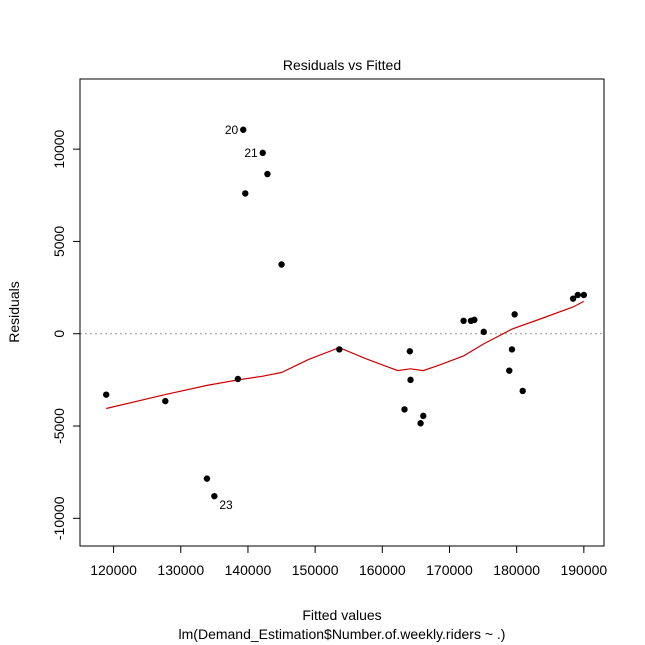 The width and height of the screenshot is (645, 645). What do you see at coordinates (315, 570) in the screenshot?
I see `x-tick-label: 150000` at bounding box center [315, 570].